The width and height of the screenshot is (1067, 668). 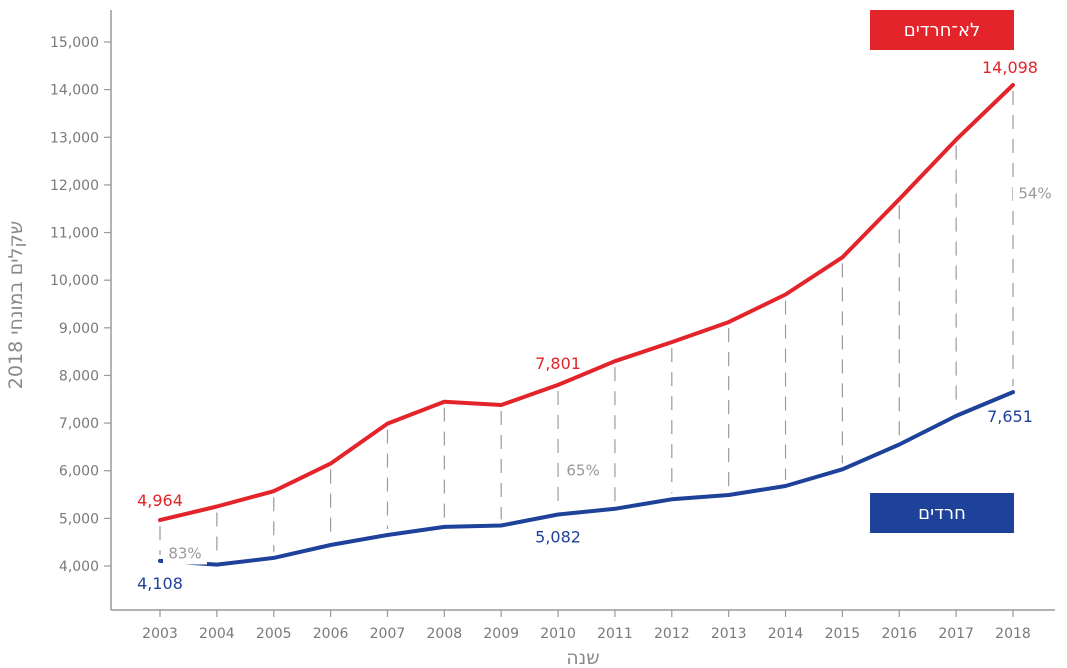 What do you see at coordinates (160, 500) in the screenshot?
I see `data-label: 4,964` at bounding box center [160, 500].